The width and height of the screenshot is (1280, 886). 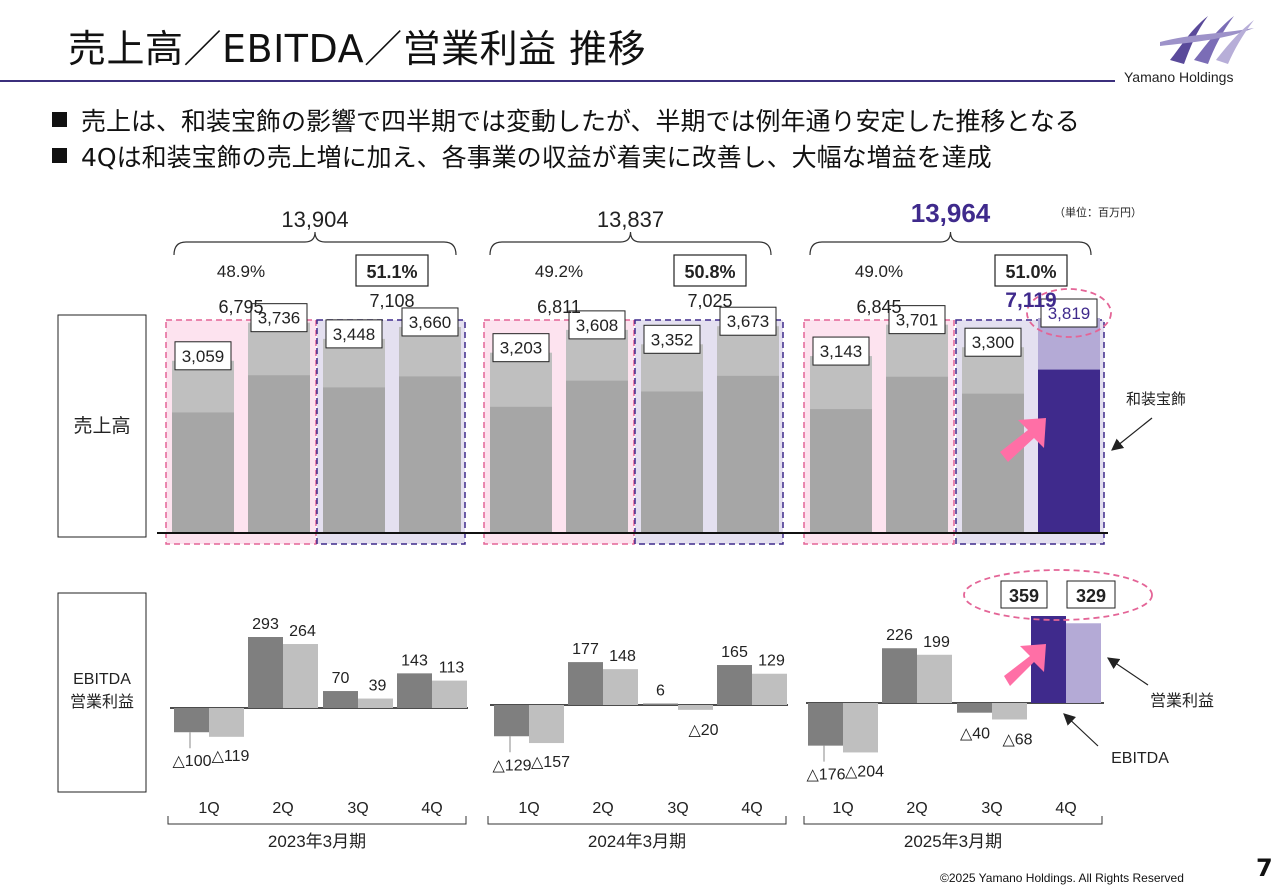 I want to click on op-value-label: △119, so click(x=231, y=756).